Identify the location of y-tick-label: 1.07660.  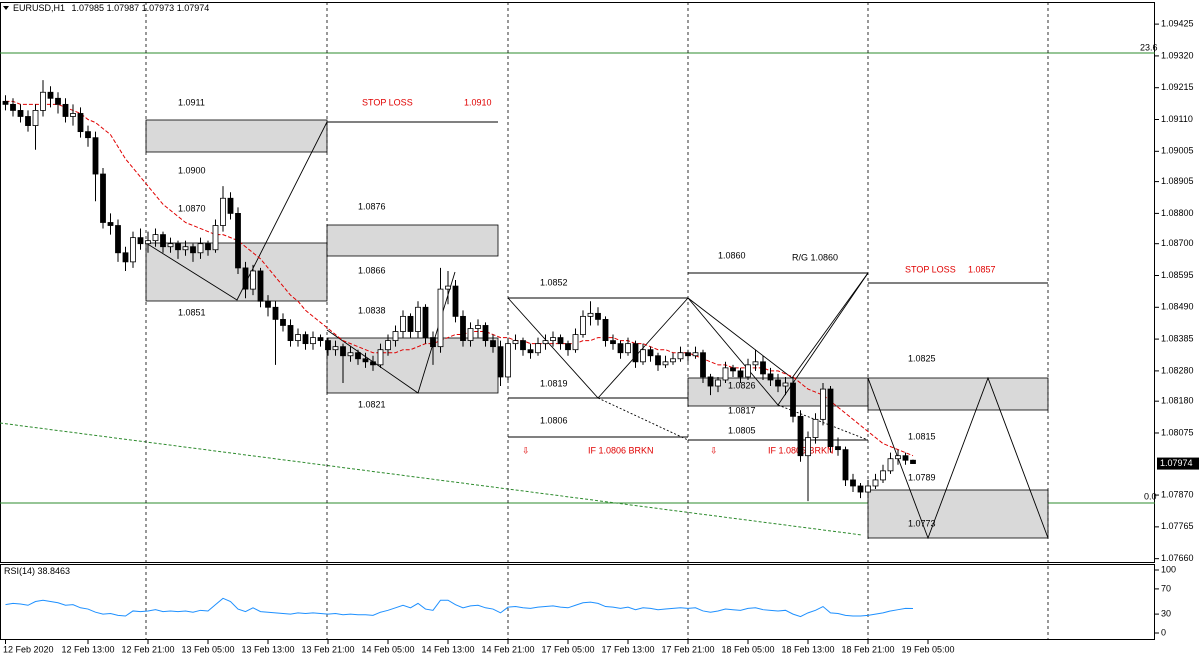
(1177, 558).